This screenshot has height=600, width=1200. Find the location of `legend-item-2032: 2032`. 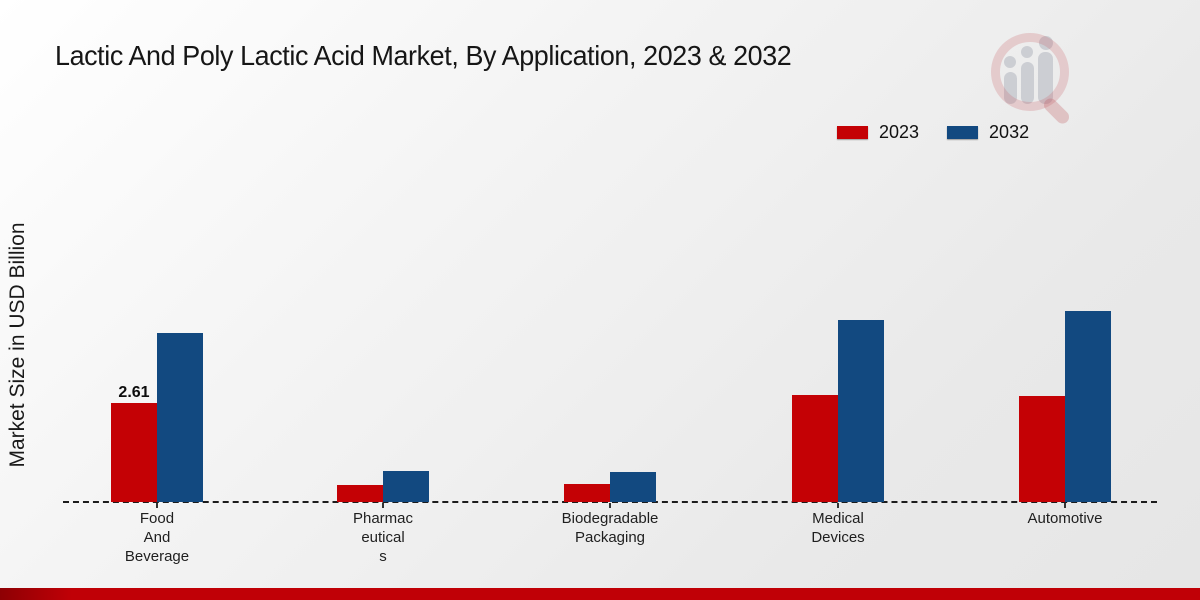

legend-item-2032: 2032 is located at coordinates (988, 132).